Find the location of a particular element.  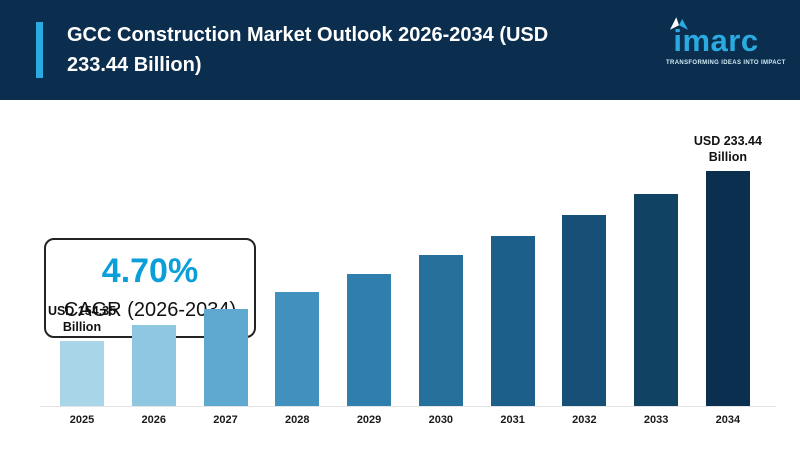

x-axis-label-2032: 2032 is located at coordinates (584, 420).